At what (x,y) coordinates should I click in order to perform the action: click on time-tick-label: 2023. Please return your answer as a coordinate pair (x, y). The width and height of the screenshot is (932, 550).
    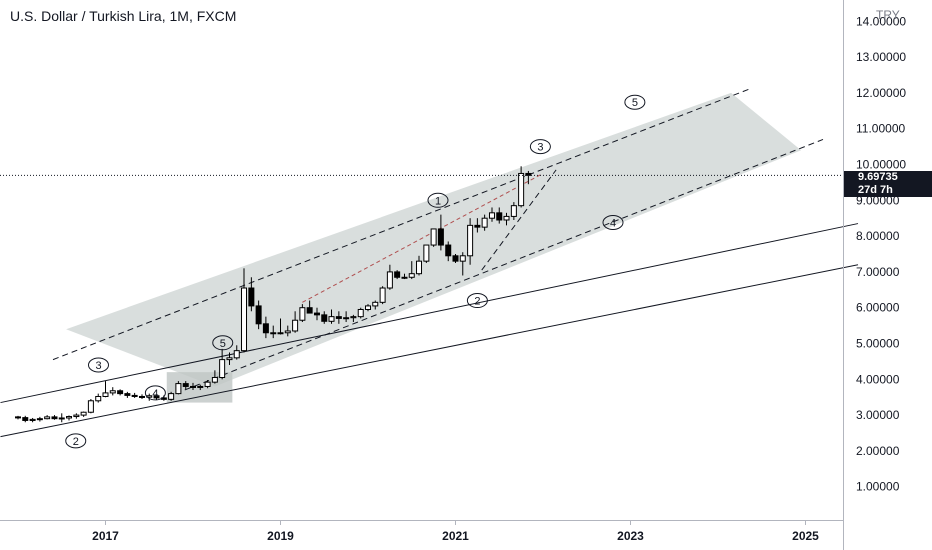
    Looking at the image, I should click on (630, 536).